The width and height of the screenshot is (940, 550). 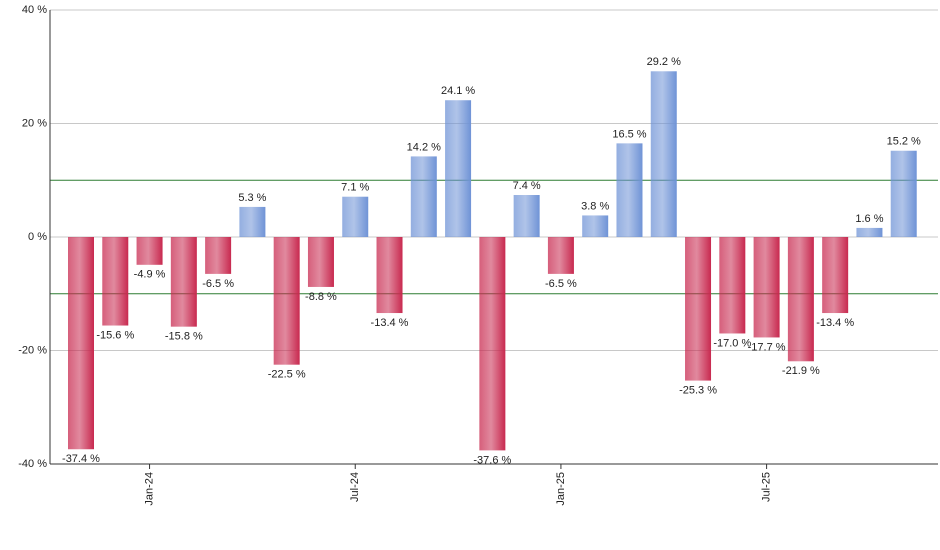 I want to click on value-label: 1.6 %, so click(x=869, y=219).